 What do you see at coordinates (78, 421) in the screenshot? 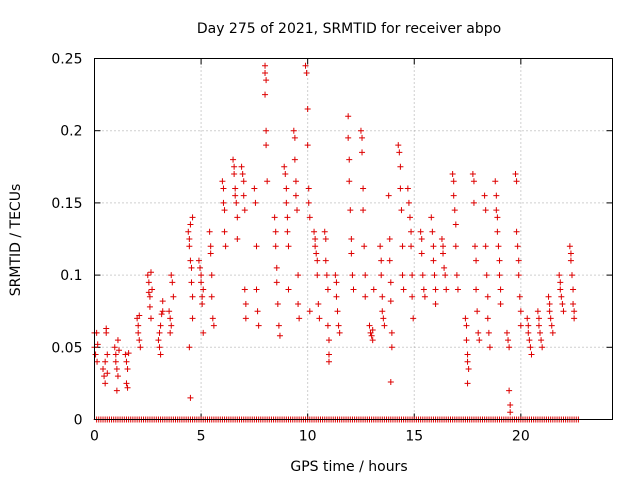
I see `y-tick-label: 0` at bounding box center [78, 421].